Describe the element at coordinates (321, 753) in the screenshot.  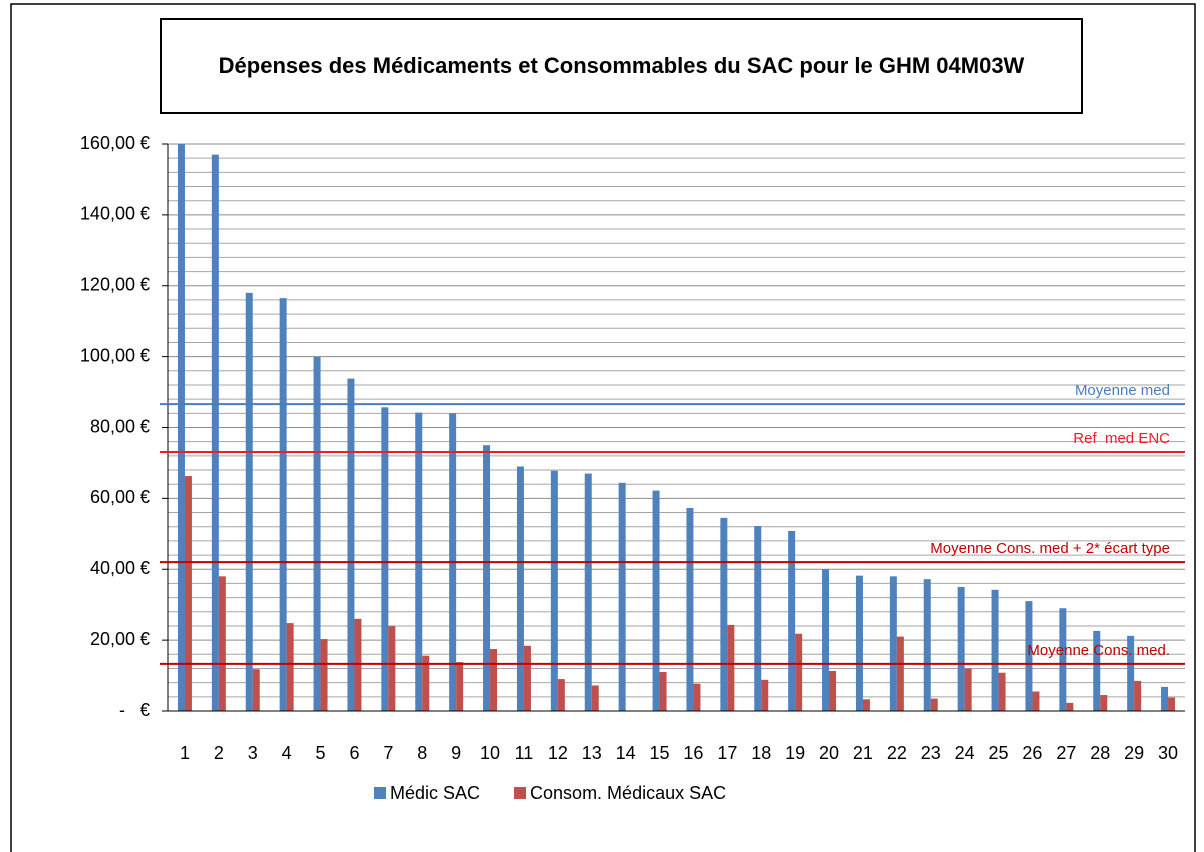
I see `x-tick-label: 5` at that location.